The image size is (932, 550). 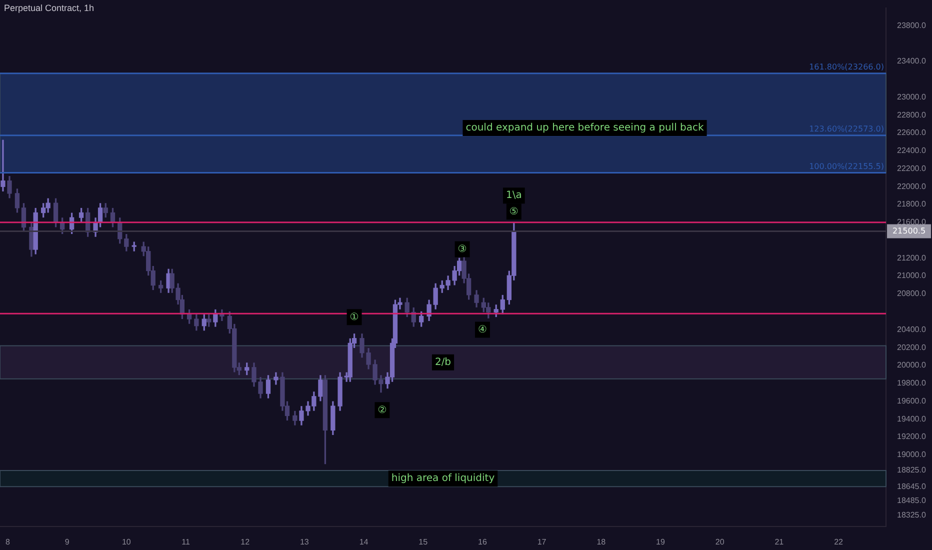 I want to click on y-tick-label: 21200.0, so click(x=911, y=257).